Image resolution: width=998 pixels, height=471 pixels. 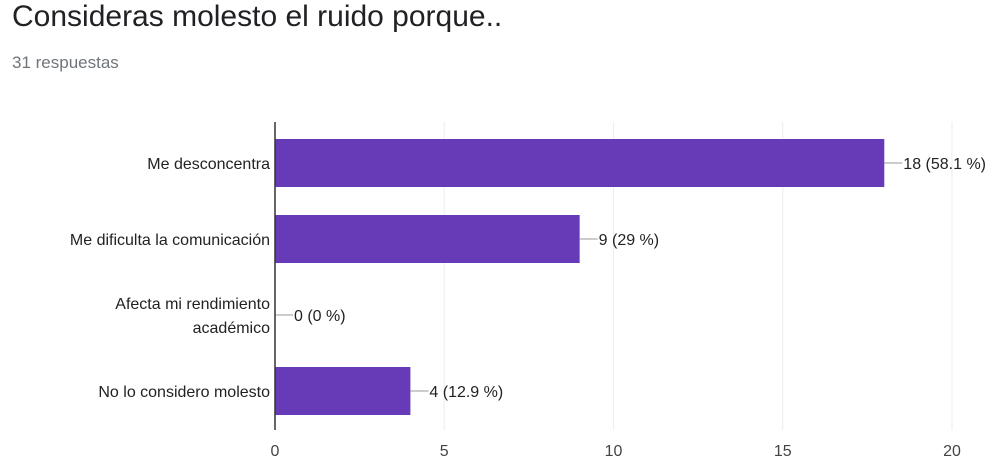 I want to click on category-label: académico, so click(x=231, y=328).